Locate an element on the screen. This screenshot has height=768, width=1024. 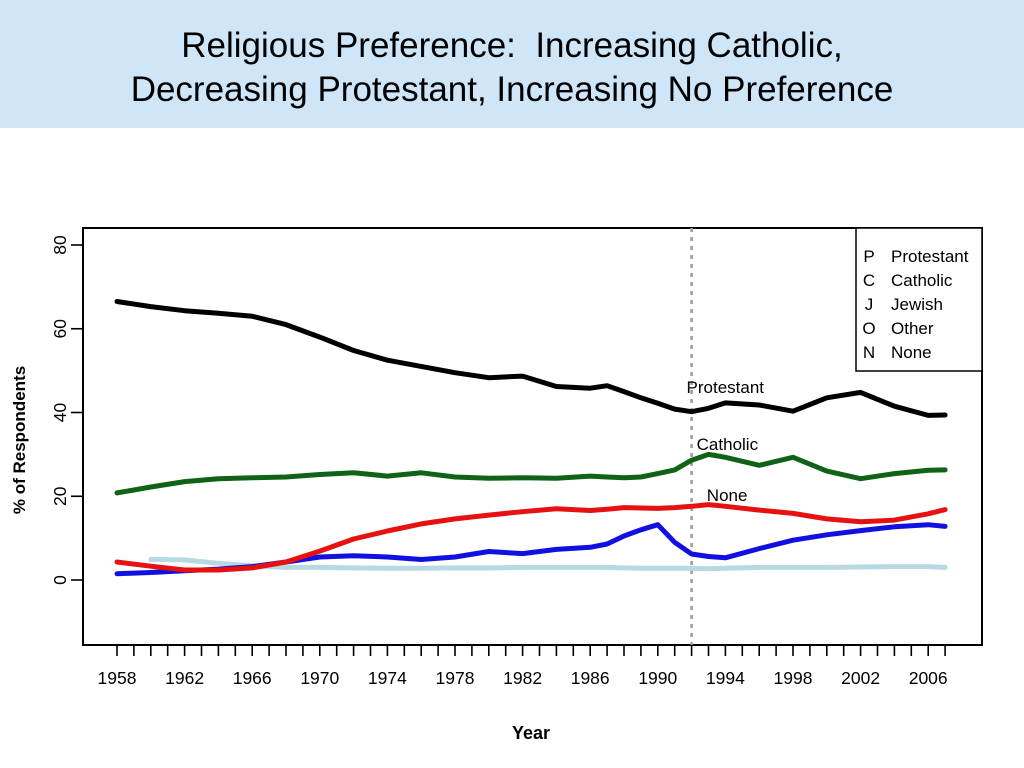
x-tick-label: 1998 is located at coordinates (793, 678).